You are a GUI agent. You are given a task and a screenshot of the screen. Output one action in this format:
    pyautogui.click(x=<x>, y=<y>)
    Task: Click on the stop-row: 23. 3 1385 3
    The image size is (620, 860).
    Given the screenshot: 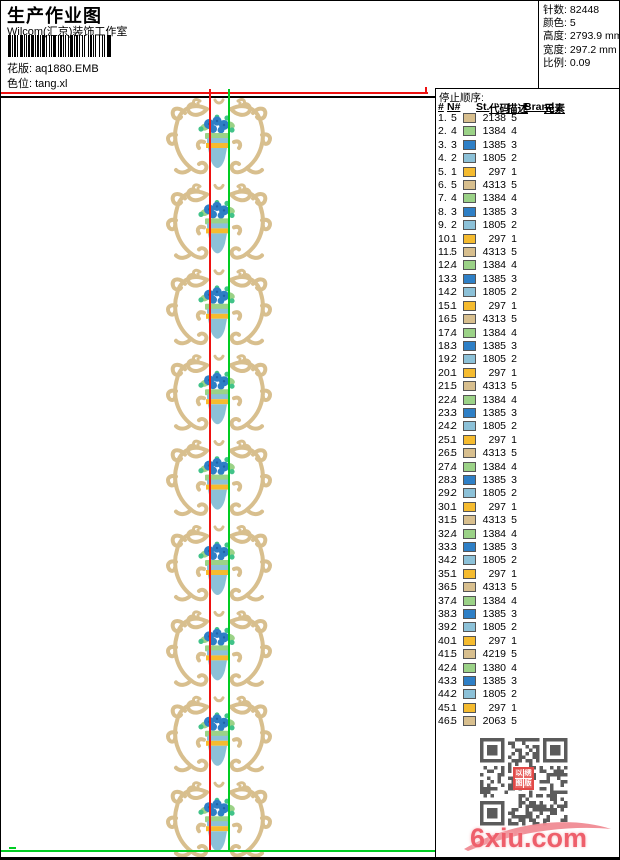 What is the action you would take?
    pyautogui.click(x=477, y=412)
    